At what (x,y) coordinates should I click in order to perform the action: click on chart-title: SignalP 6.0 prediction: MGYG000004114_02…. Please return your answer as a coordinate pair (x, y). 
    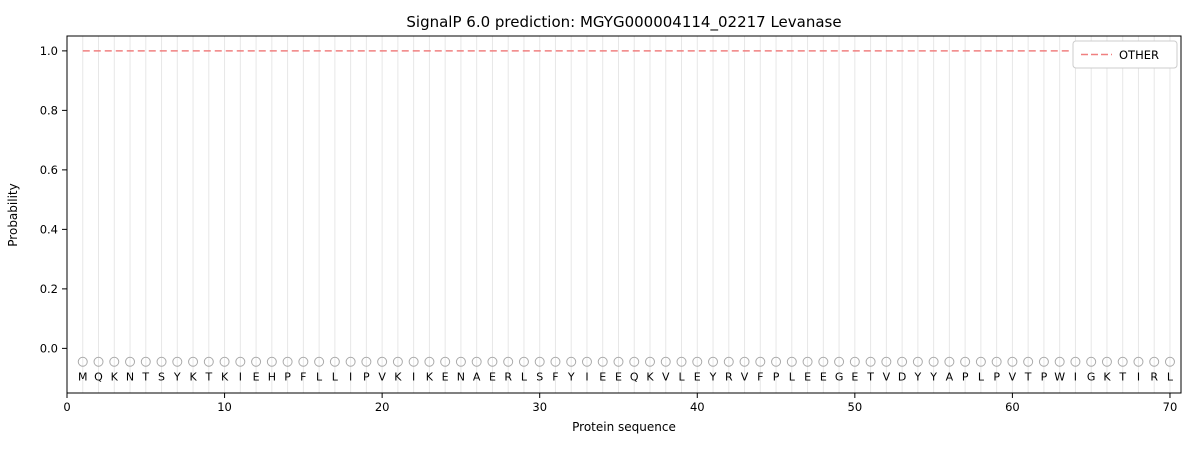
    Looking at the image, I should click on (623, 22).